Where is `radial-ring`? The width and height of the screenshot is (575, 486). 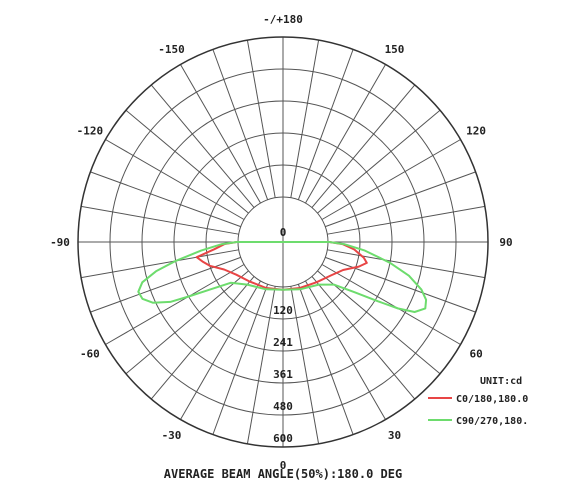 radial-ring is located at coordinates (283, 242).